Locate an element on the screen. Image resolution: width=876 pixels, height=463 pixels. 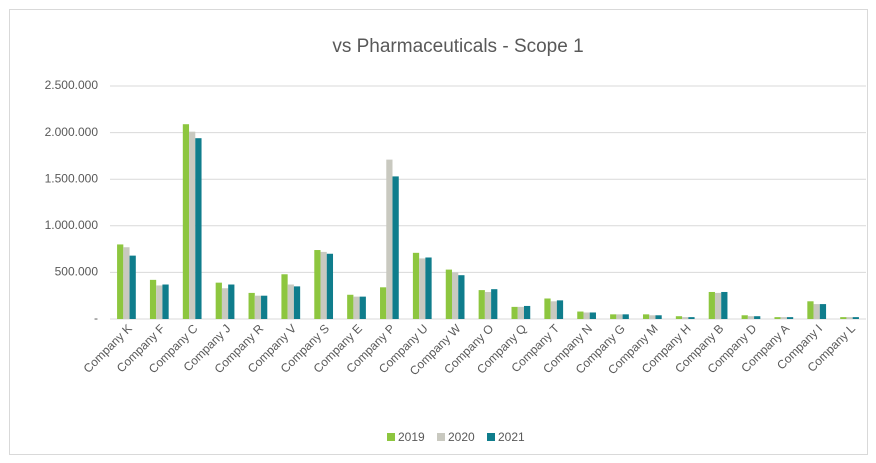
legend-label: 2019 is located at coordinates (411, 437).